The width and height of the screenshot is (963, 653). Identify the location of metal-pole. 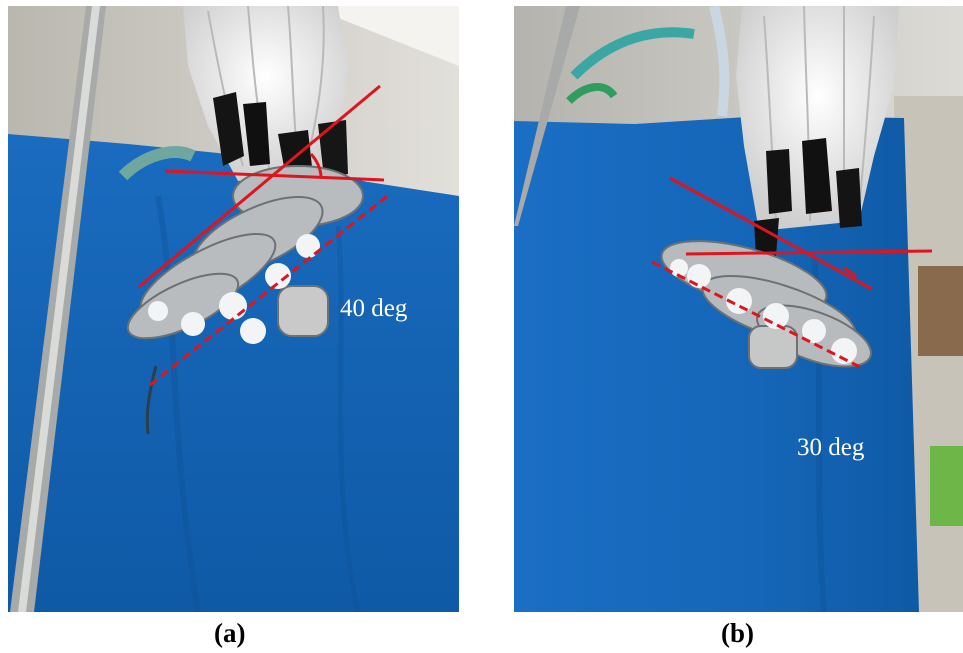
(547, 116).